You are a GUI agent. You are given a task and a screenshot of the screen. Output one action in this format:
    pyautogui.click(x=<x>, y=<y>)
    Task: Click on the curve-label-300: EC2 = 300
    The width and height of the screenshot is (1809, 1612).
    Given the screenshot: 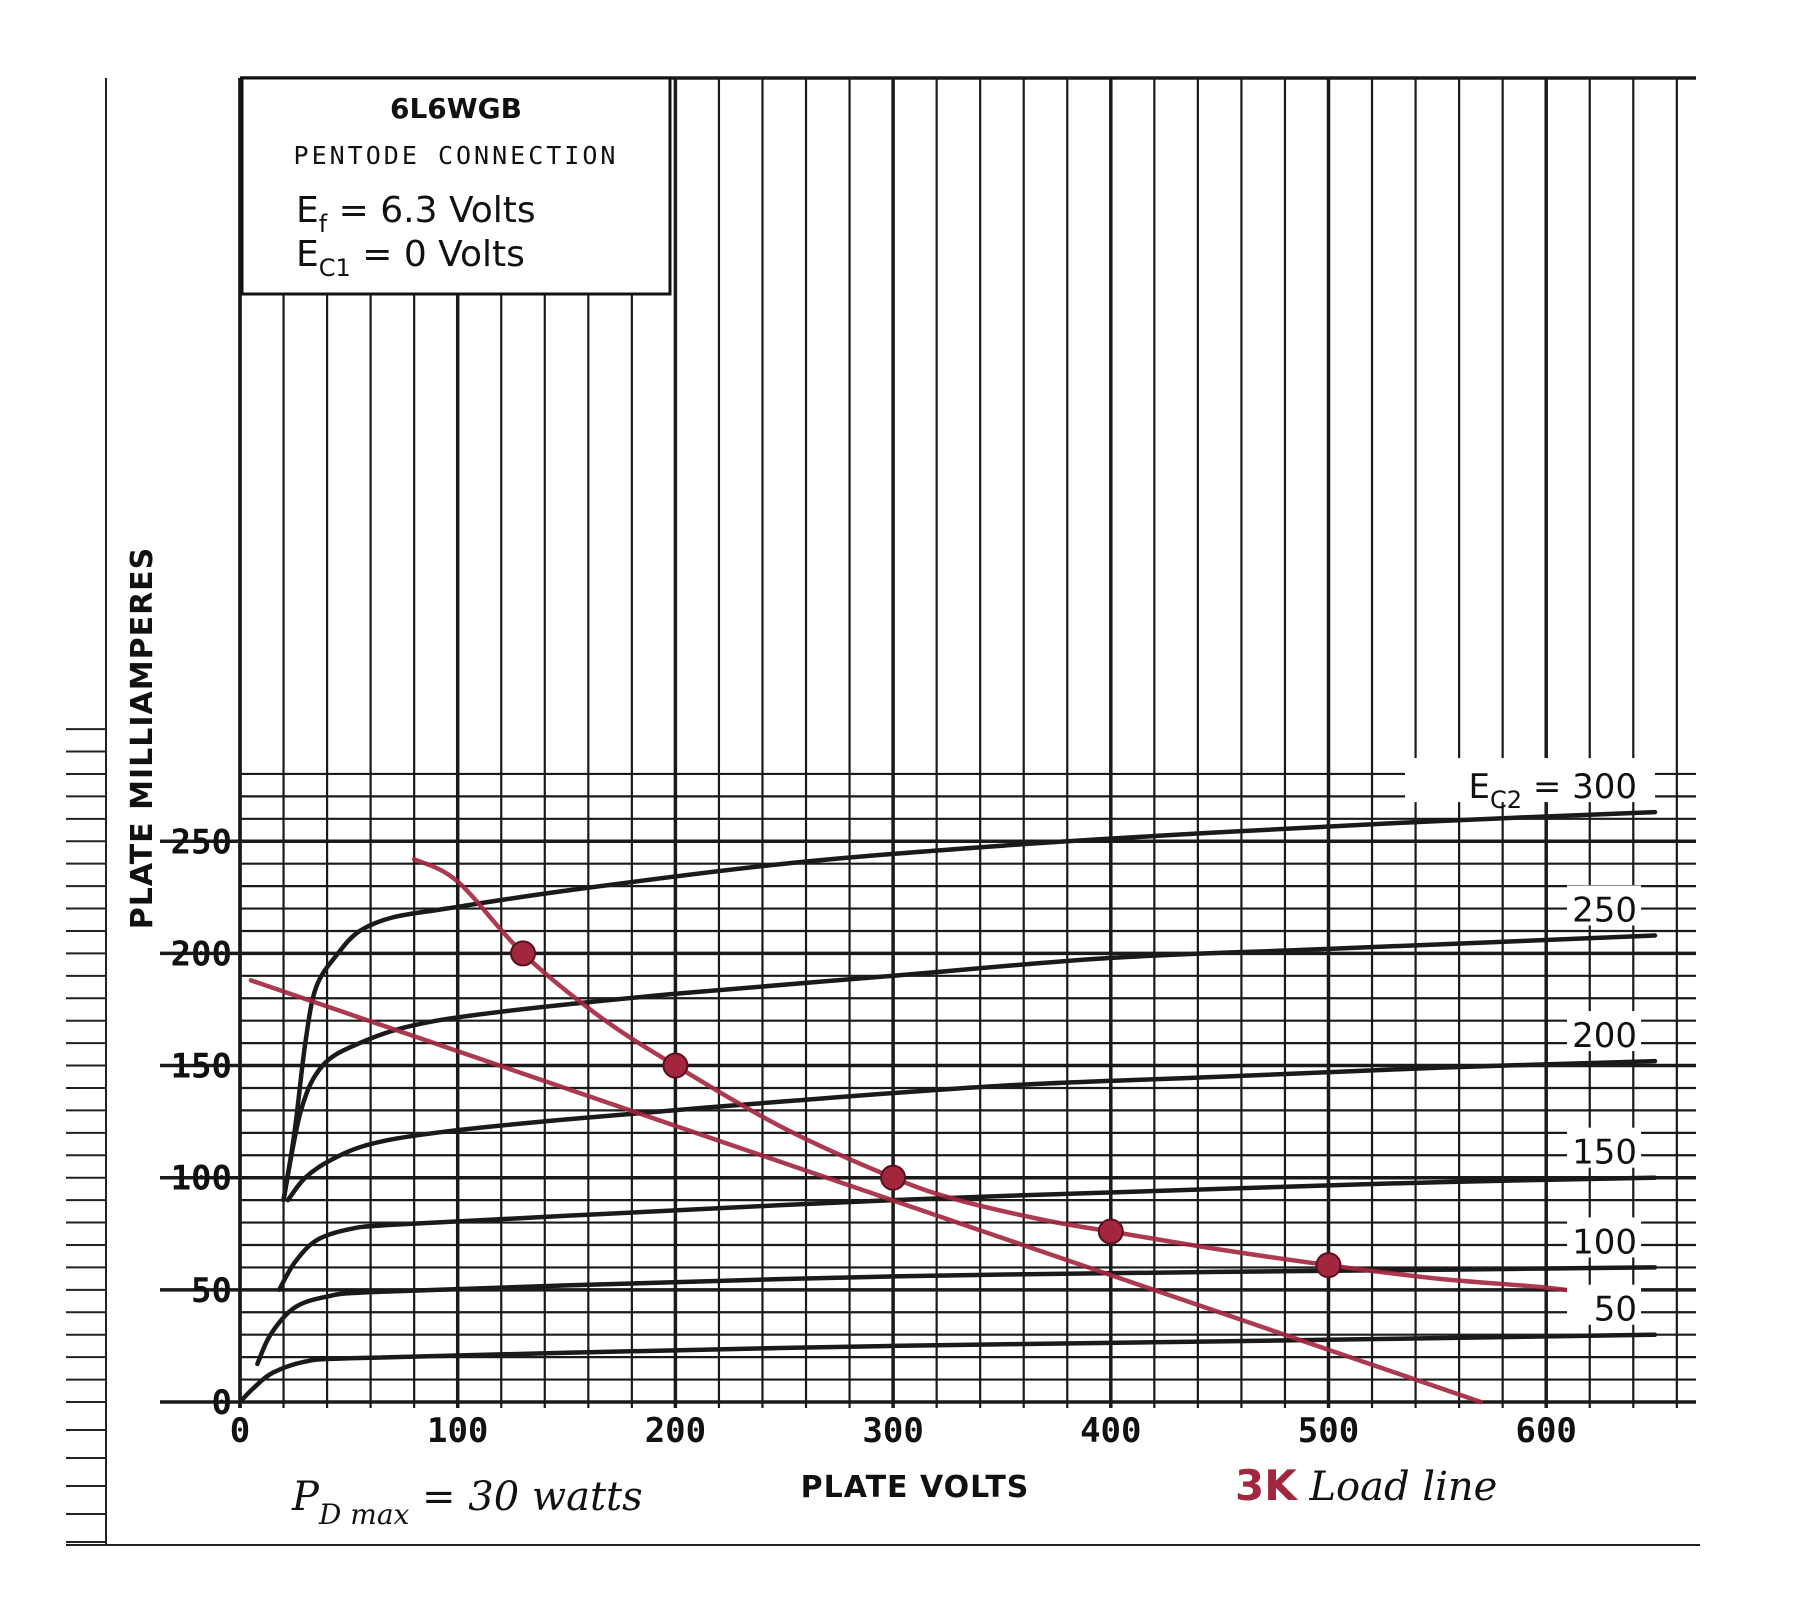 What is the action you would take?
    pyautogui.click(x=1553, y=790)
    